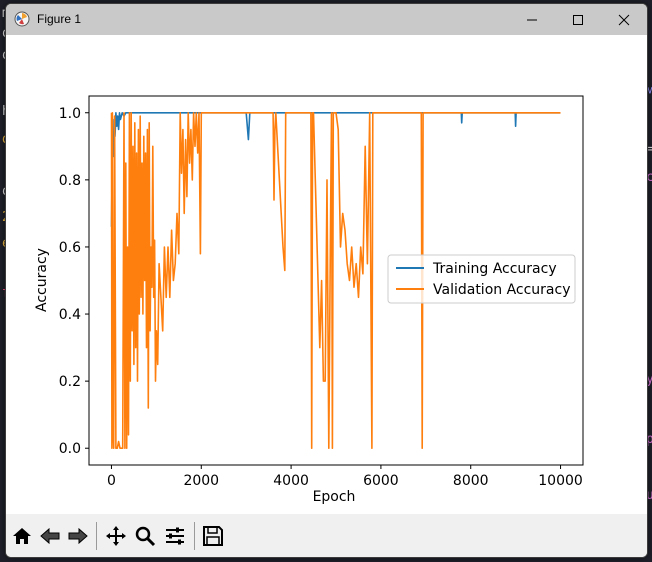  I want to click on y-tick-label: 0.0, so click(70, 449).